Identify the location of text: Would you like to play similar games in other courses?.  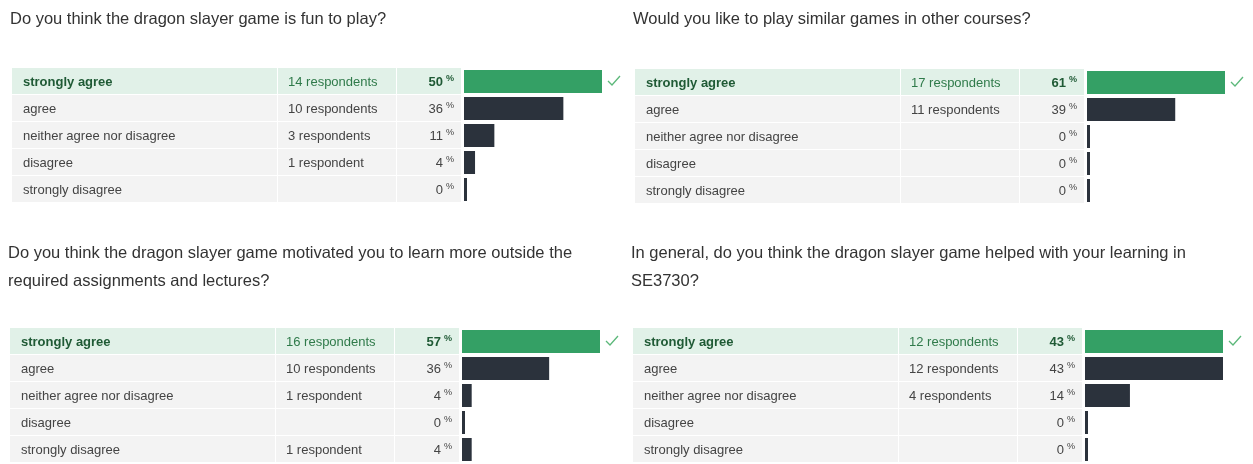
(832, 18).